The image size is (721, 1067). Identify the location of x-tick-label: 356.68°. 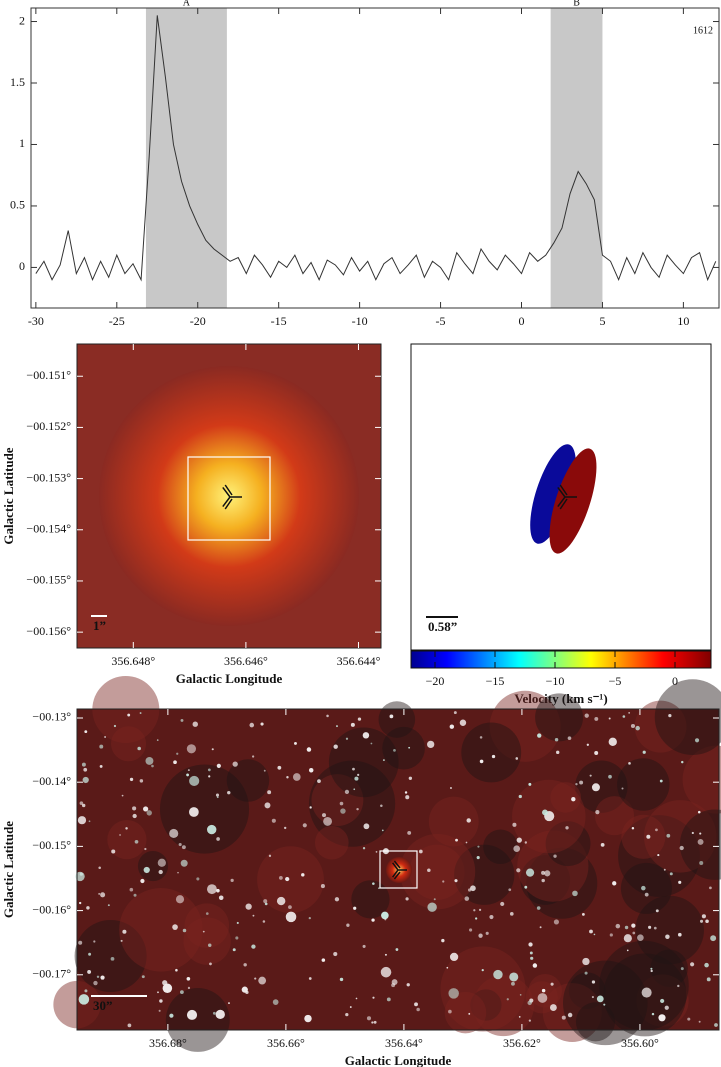
(168, 1043).